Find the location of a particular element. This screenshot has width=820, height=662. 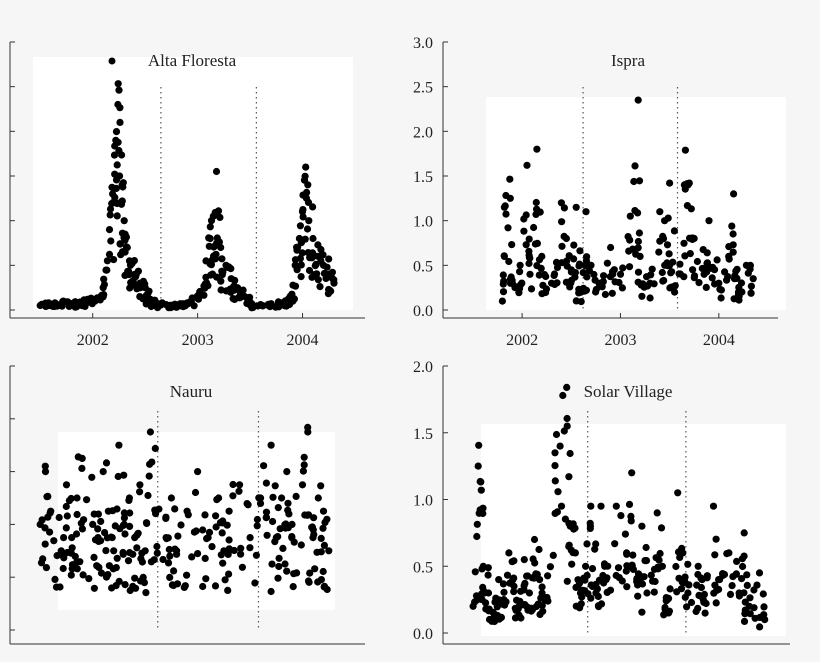

y-tick-label: 1.0 is located at coordinates (423, 501).